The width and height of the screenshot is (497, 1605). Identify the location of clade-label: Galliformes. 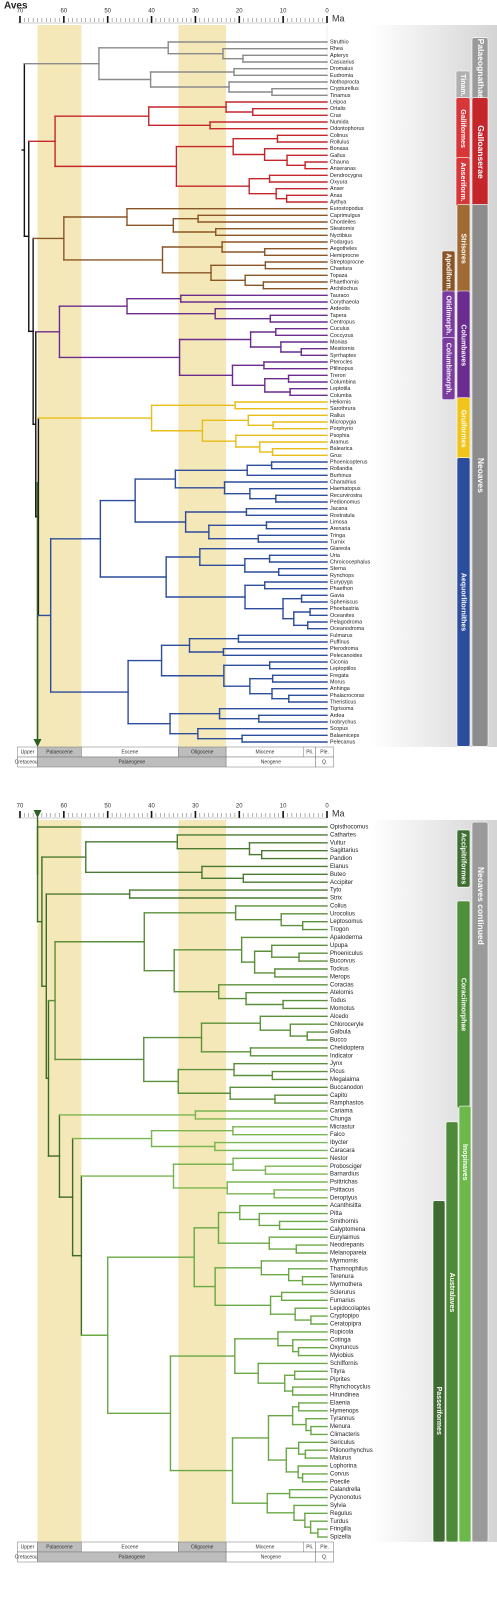
(462, 128).